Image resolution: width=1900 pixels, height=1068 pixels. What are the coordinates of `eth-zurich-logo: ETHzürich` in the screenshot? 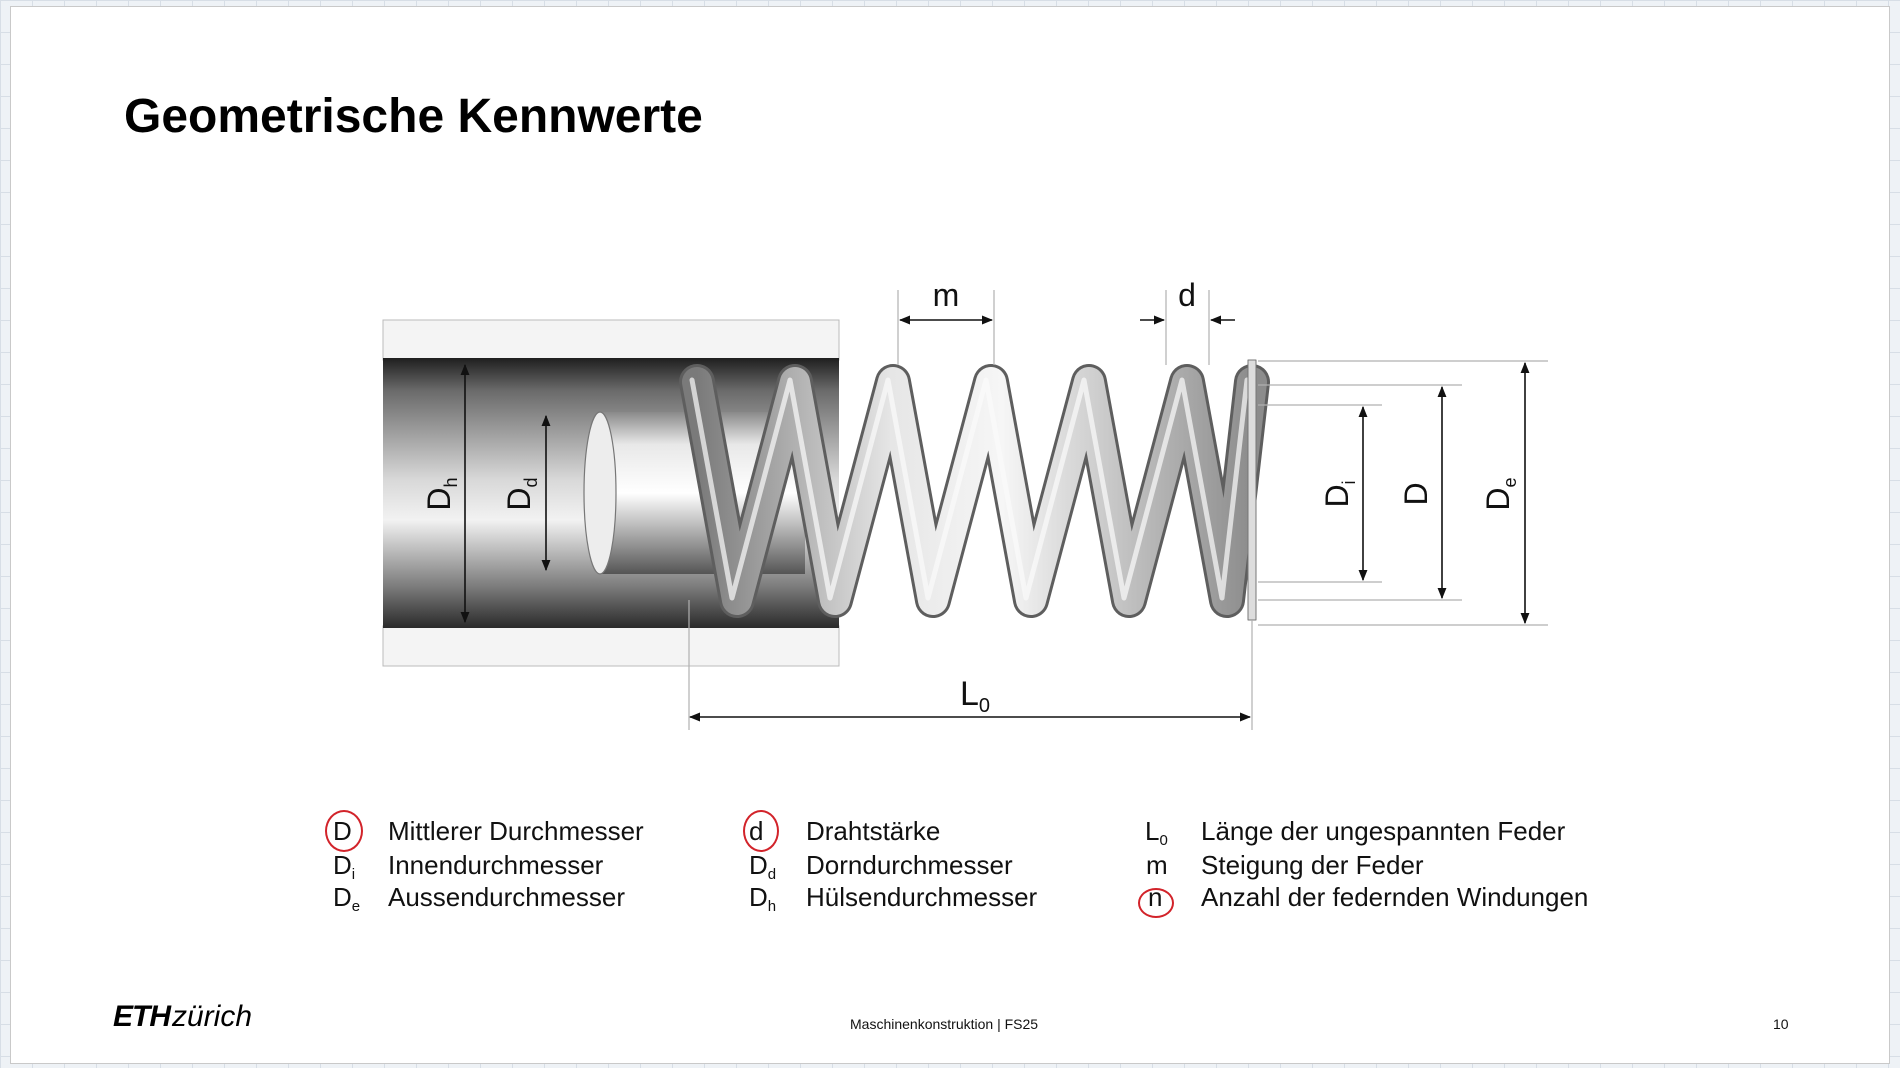 It's located at (183, 1016).